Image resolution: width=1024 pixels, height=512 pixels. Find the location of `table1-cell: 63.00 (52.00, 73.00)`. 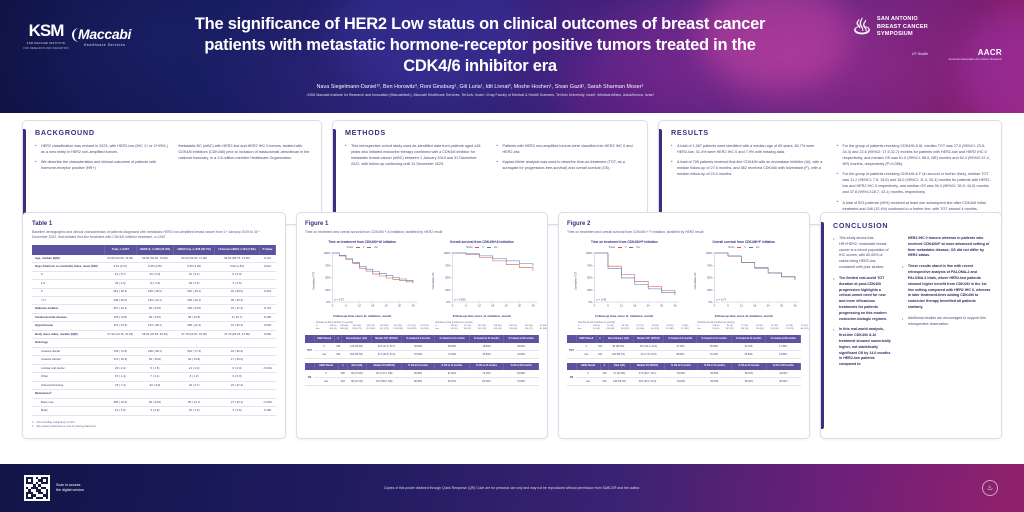

table1-cell: 63.00 (52.00, 73.00) is located at coordinates (120, 259).